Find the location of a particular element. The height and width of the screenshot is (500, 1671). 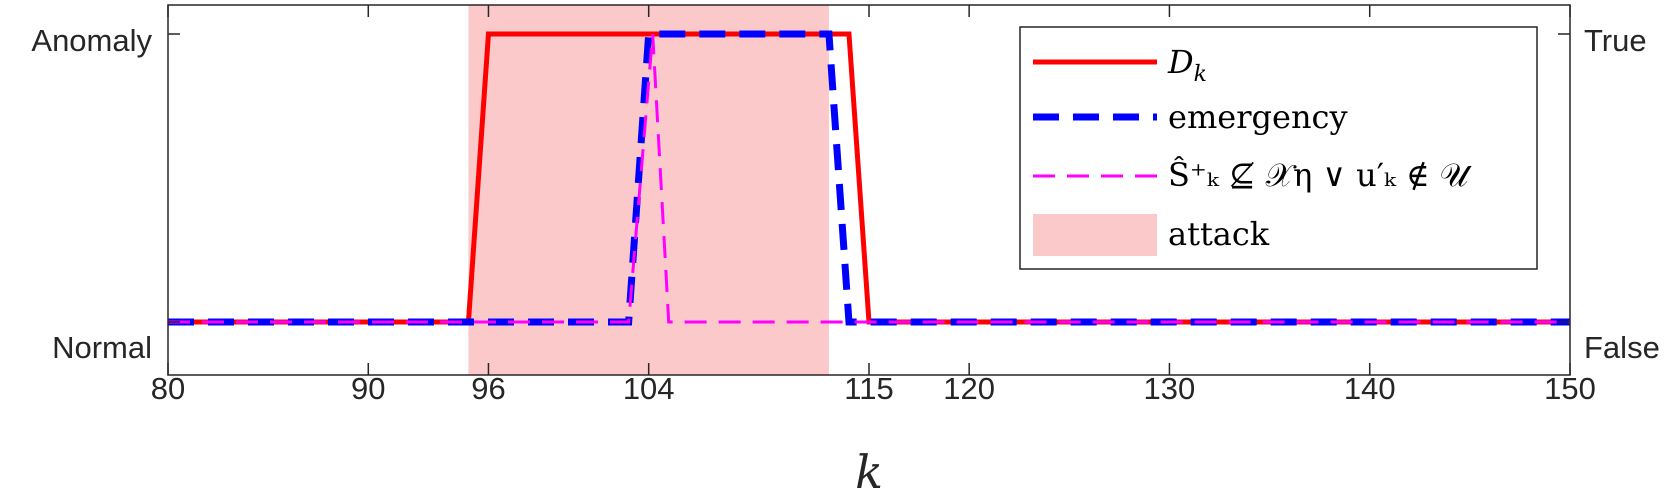

x-tick-label: 80 is located at coordinates (168, 388).